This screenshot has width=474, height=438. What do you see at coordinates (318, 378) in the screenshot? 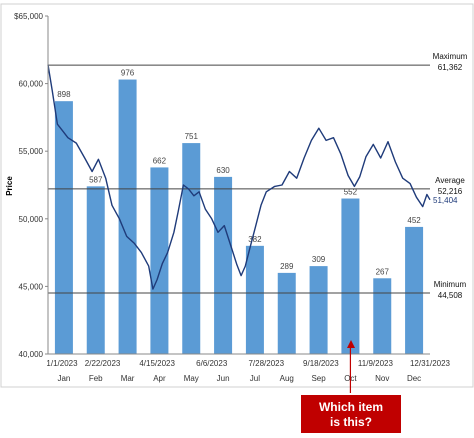
I see `x-month-label-sep: Sep` at bounding box center [318, 378].